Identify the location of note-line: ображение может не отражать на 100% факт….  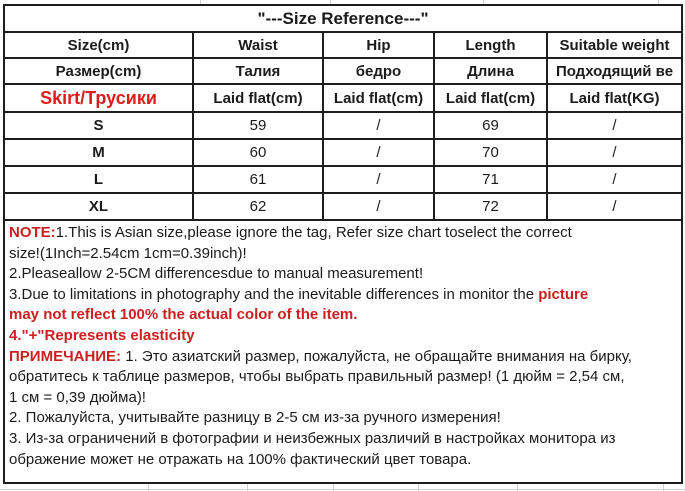
(343, 460).